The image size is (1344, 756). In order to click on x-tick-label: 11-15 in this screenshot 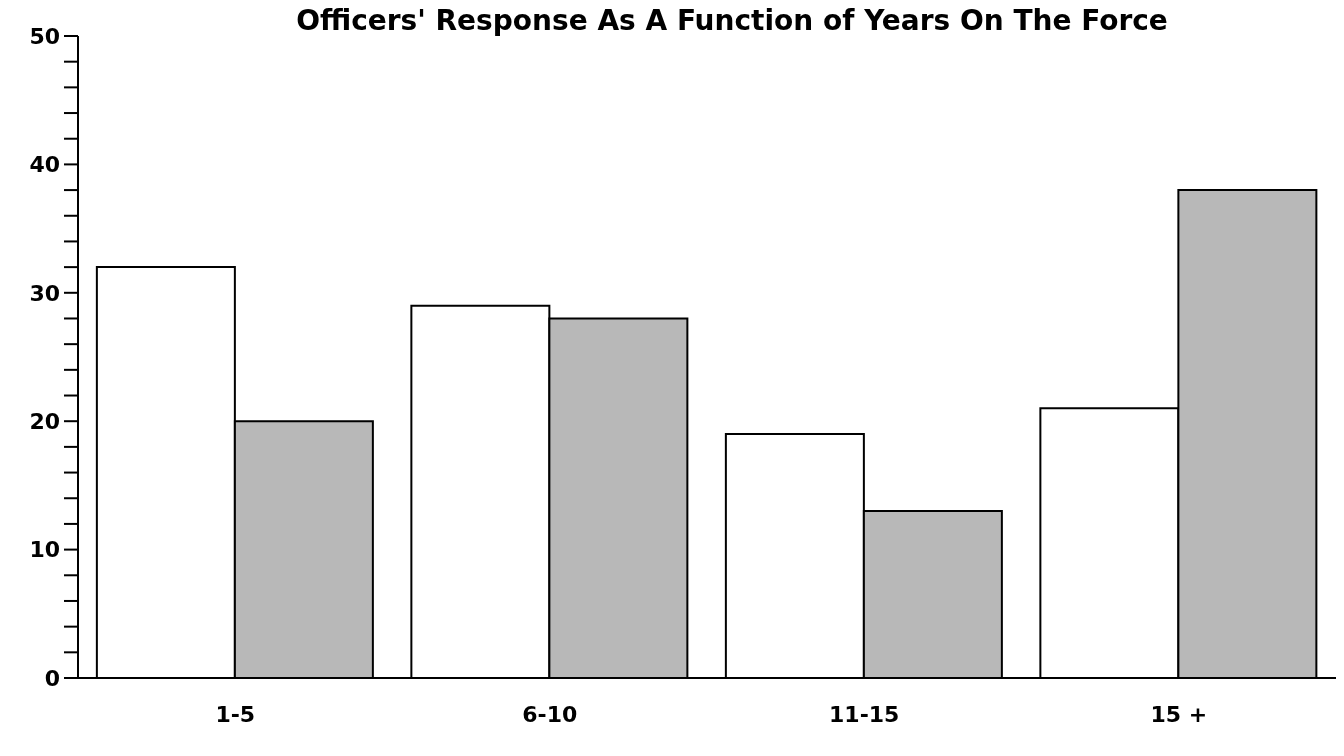, I will do `click(864, 714)`.